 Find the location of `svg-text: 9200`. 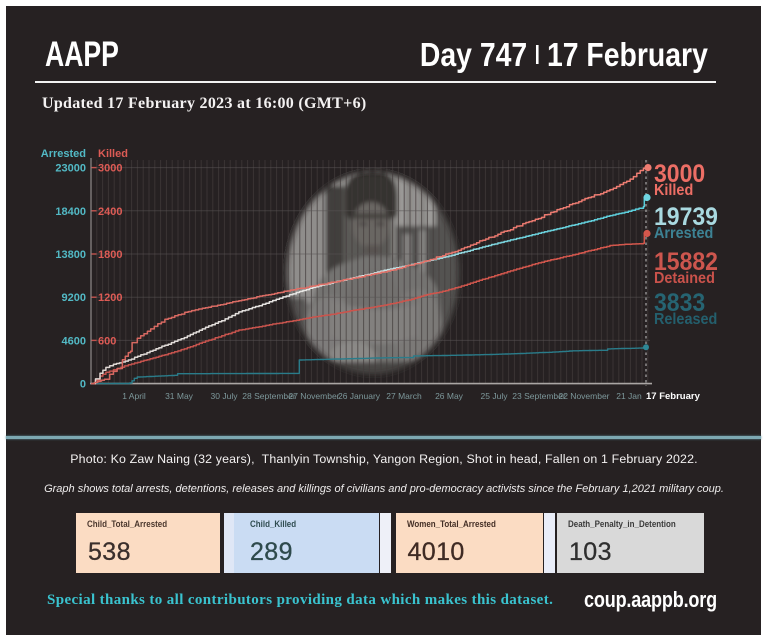

svg-text: 9200 is located at coordinates (74, 298).